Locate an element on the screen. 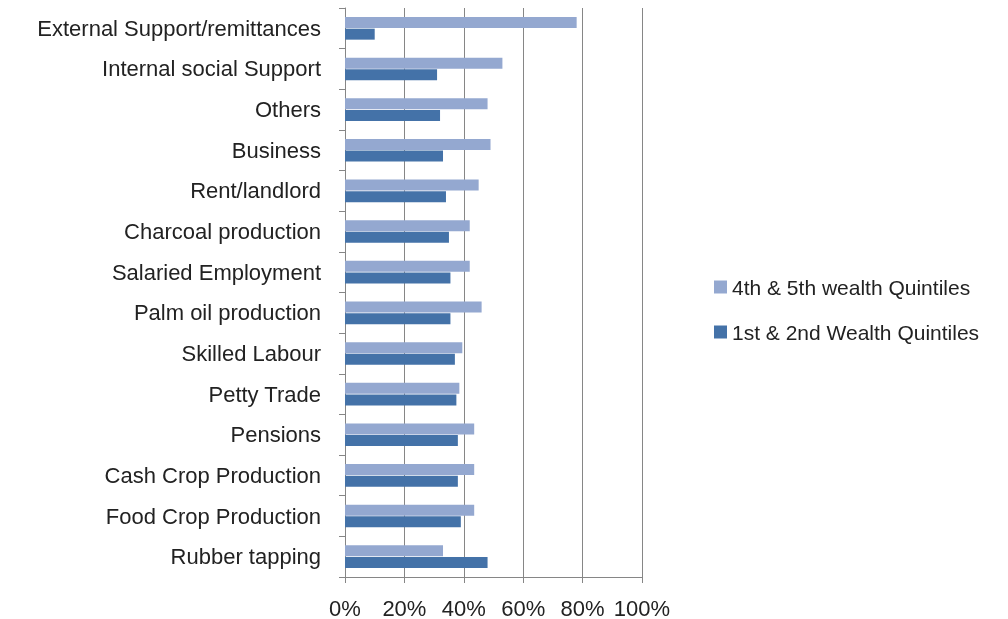  x-tick-label: 0% is located at coordinates (345, 607).